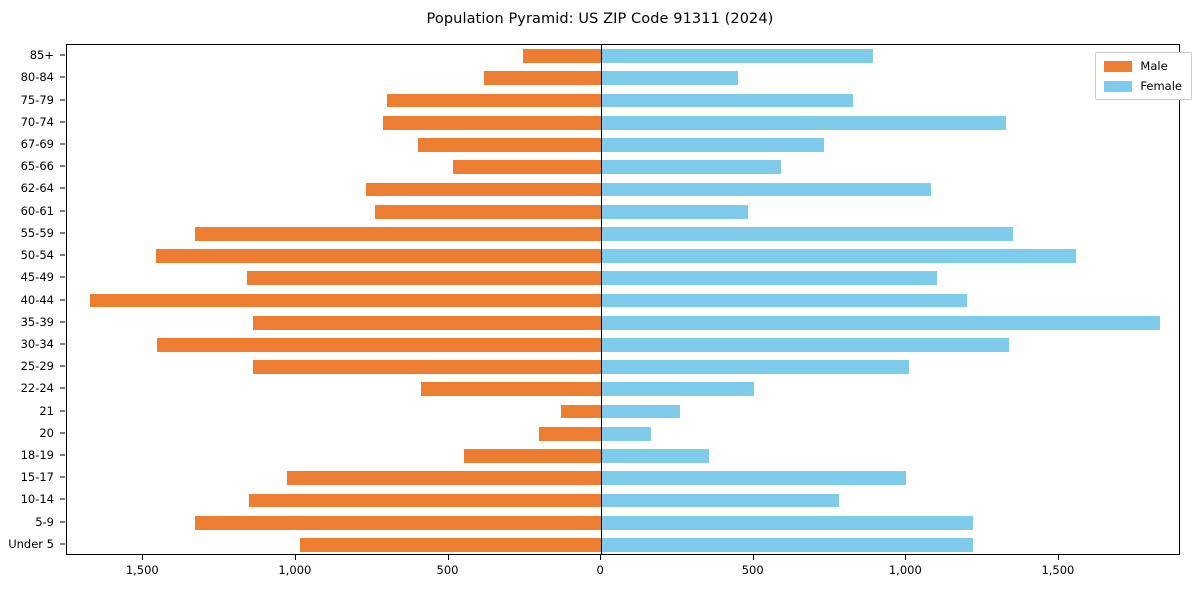 This screenshot has width=1200, height=600. Describe the element at coordinates (37, 99) in the screenshot. I see `y-axis-label: 75-79` at that location.